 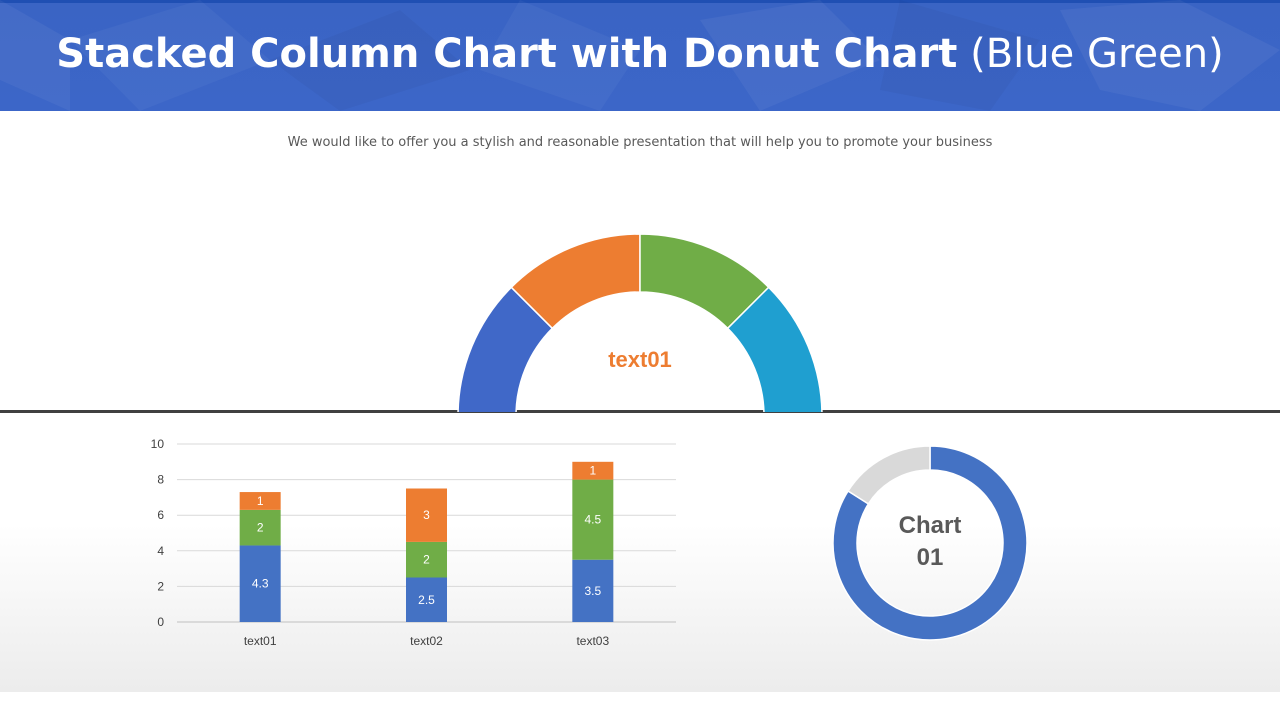 What do you see at coordinates (426, 641) in the screenshot?
I see `x-category-label: text02` at bounding box center [426, 641].